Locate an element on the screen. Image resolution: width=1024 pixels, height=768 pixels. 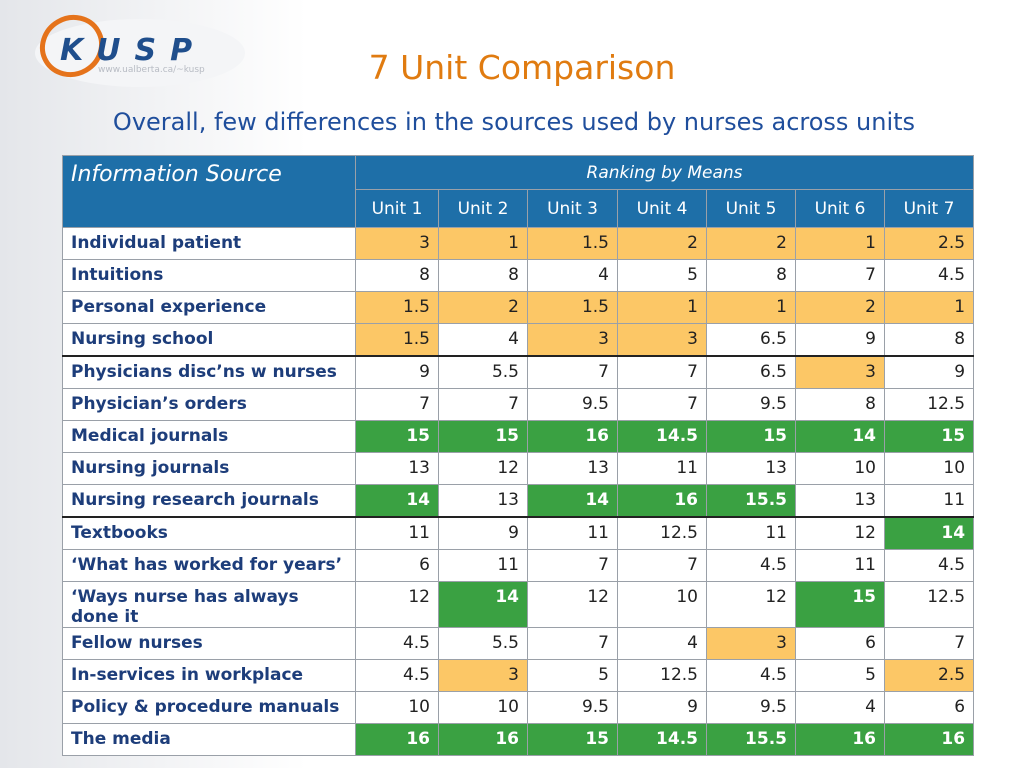
logo: KUSP www.ualberta.ca/~kusp is located at coordinates (140, 50).